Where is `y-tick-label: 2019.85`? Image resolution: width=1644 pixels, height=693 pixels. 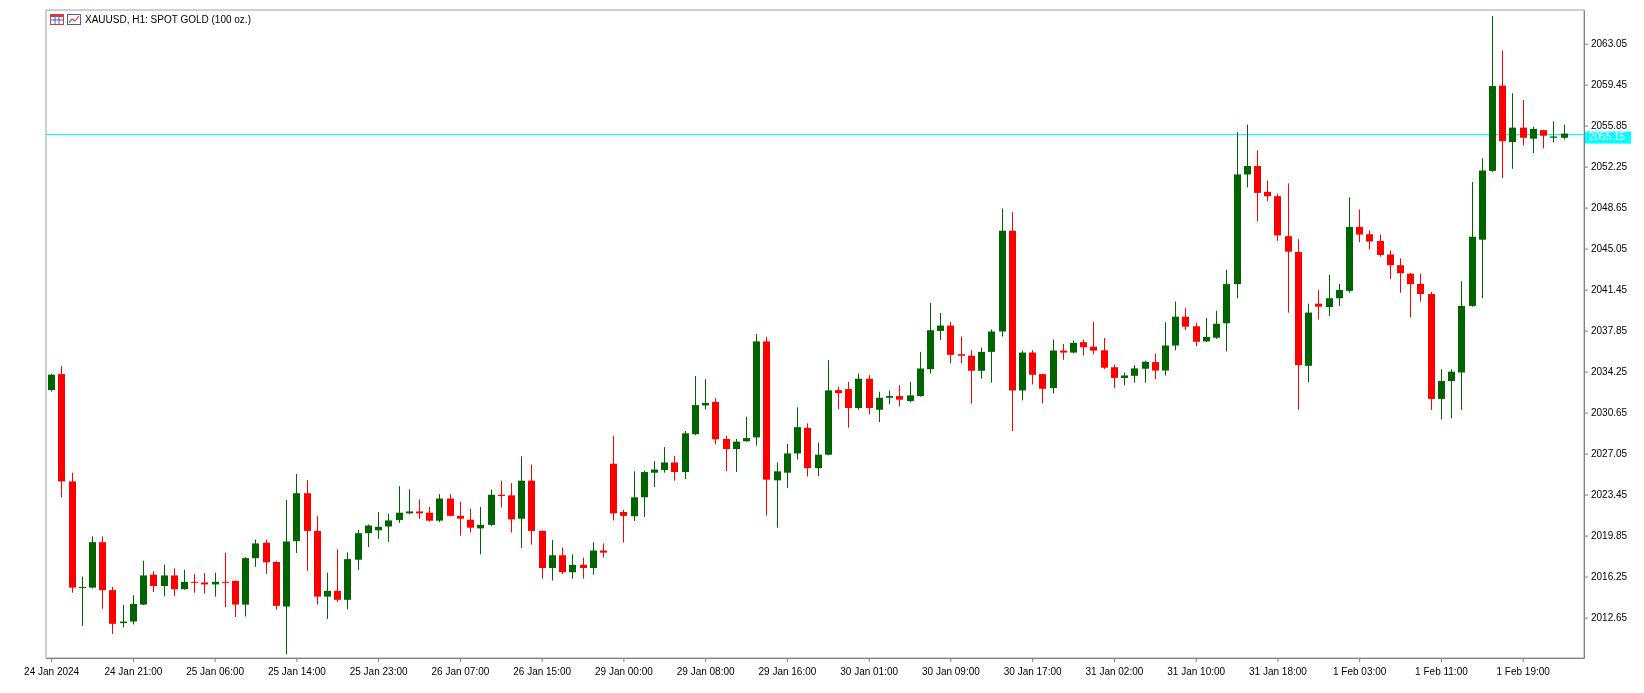 y-tick-label: 2019.85 is located at coordinates (1609, 536).